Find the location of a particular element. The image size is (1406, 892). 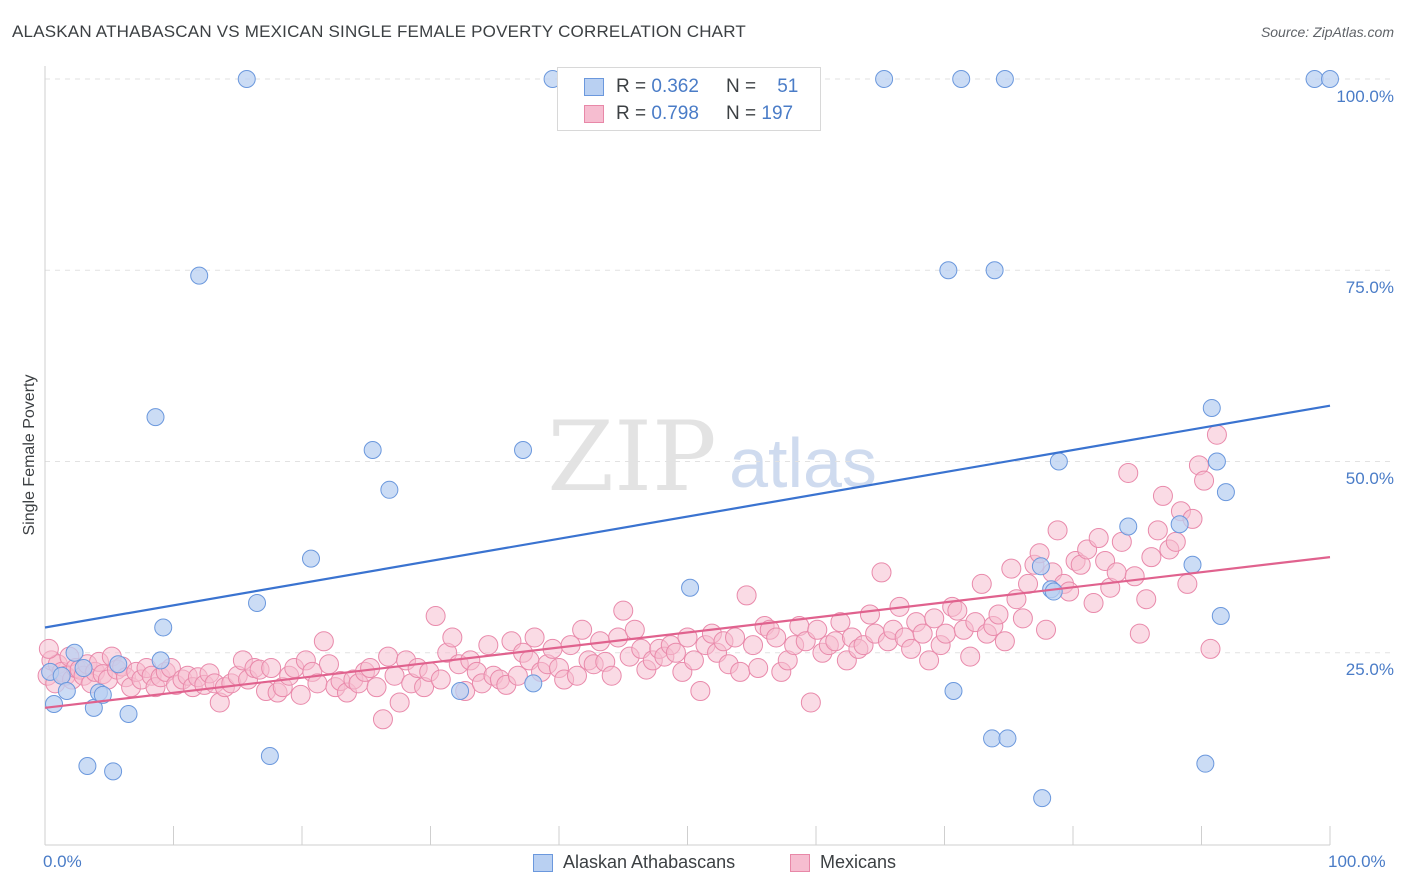

legend-n-value: 197 is located at coordinates (777, 113).